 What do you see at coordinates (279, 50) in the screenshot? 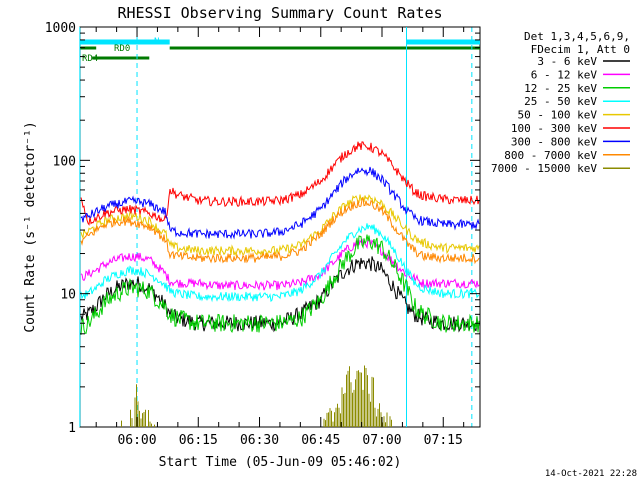
I see `flags-layer: N RD0 RD4` at bounding box center [279, 50].